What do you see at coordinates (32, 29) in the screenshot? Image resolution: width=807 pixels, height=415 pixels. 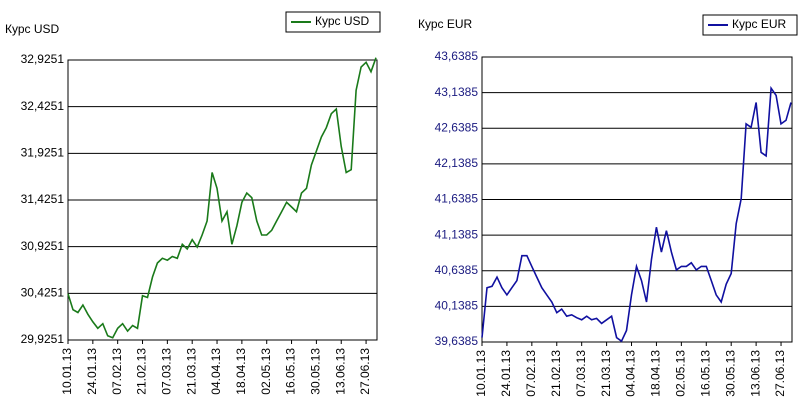 I see `chart-title: Курс USD` at bounding box center [32, 29].